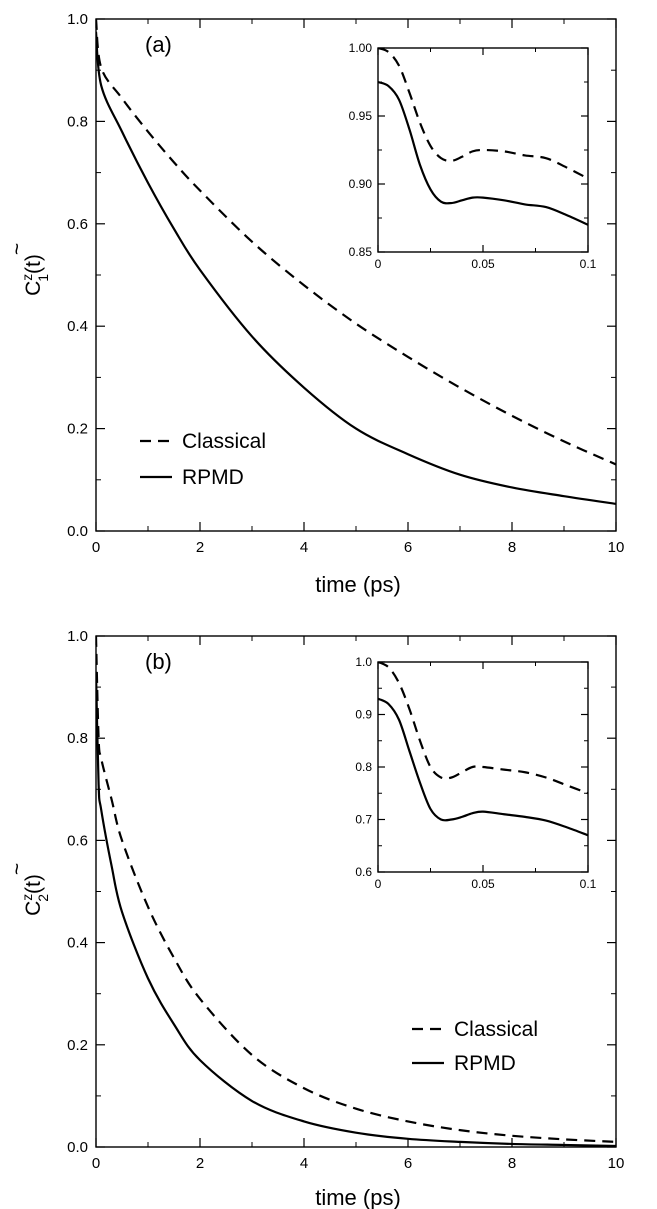 The width and height of the screenshot is (657, 1209). I want to click on panel-b-inset: 0 0.05 0.1 0.6 0.7 0.8 0.9 1.0, so click(475, 773).